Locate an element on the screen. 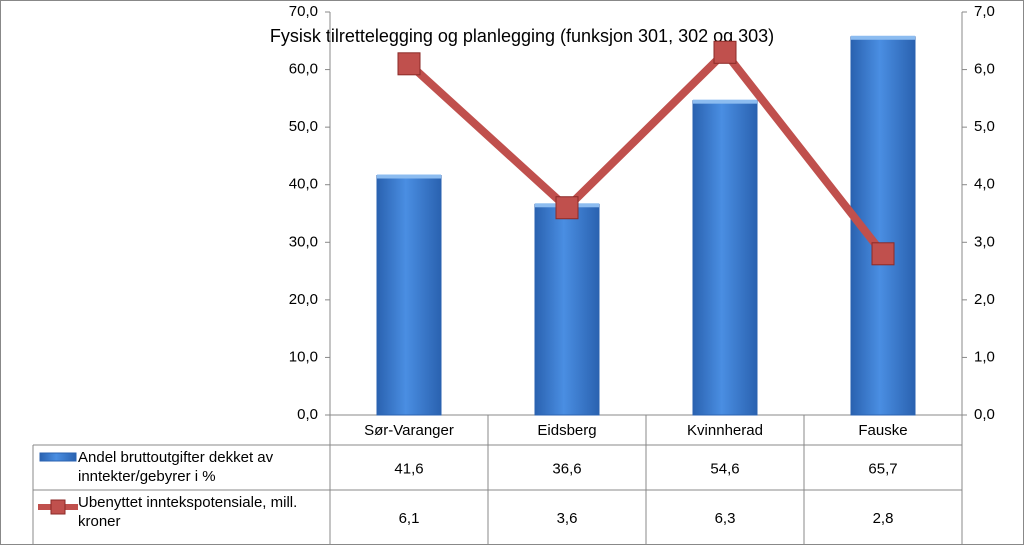  y-tick-label: 30,0 is located at coordinates (303, 241).